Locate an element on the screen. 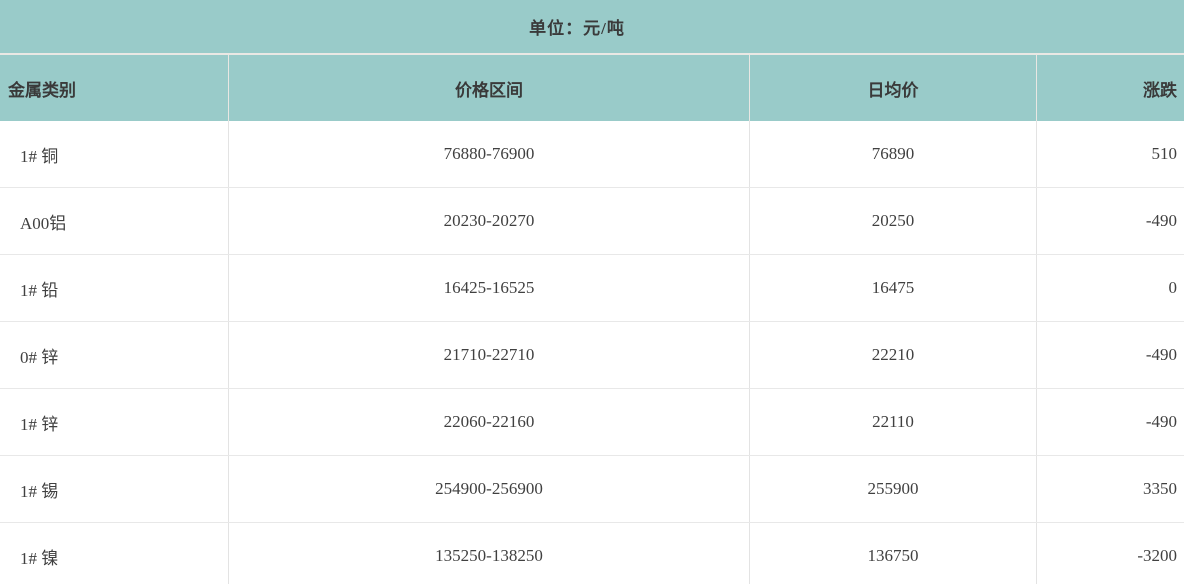 The height and width of the screenshot is (584, 1184). table-row-aluminum: A00铝 20230-20270 20250 -490 is located at coordinates (592, 221).